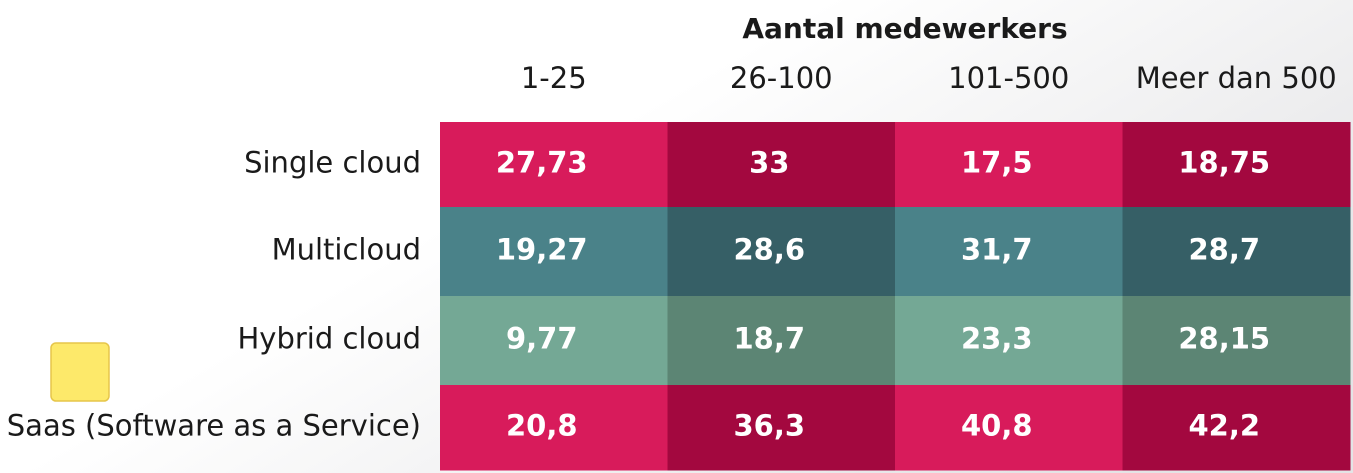 The height and width of the screenshot is (473, 1353). Describe the element at coordinates (769, 339) in the screenshot. I see `cell-value: 18,7` at that location.